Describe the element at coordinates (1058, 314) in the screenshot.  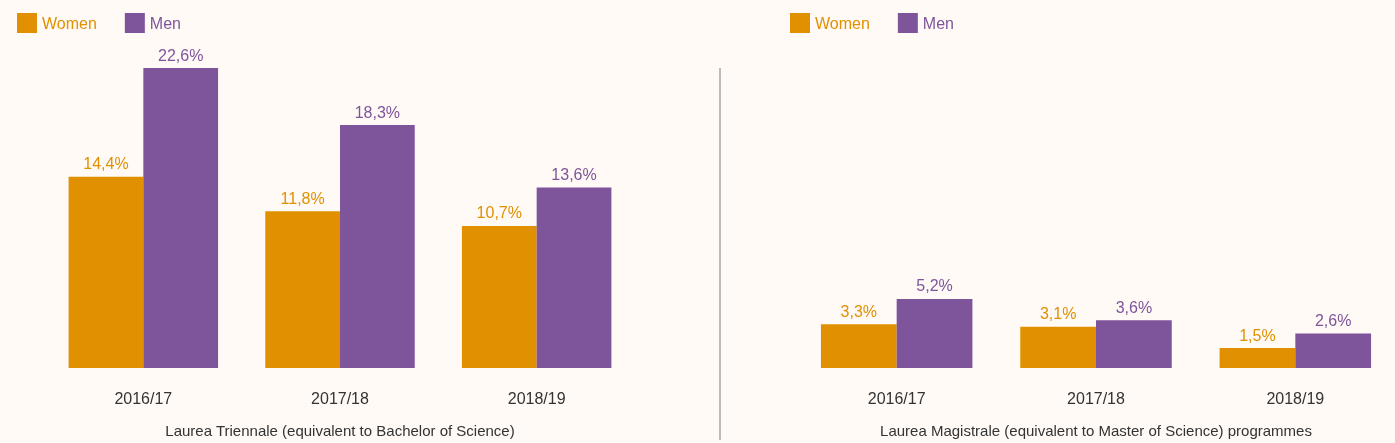
I see `data-label: 3,1%` at that location.